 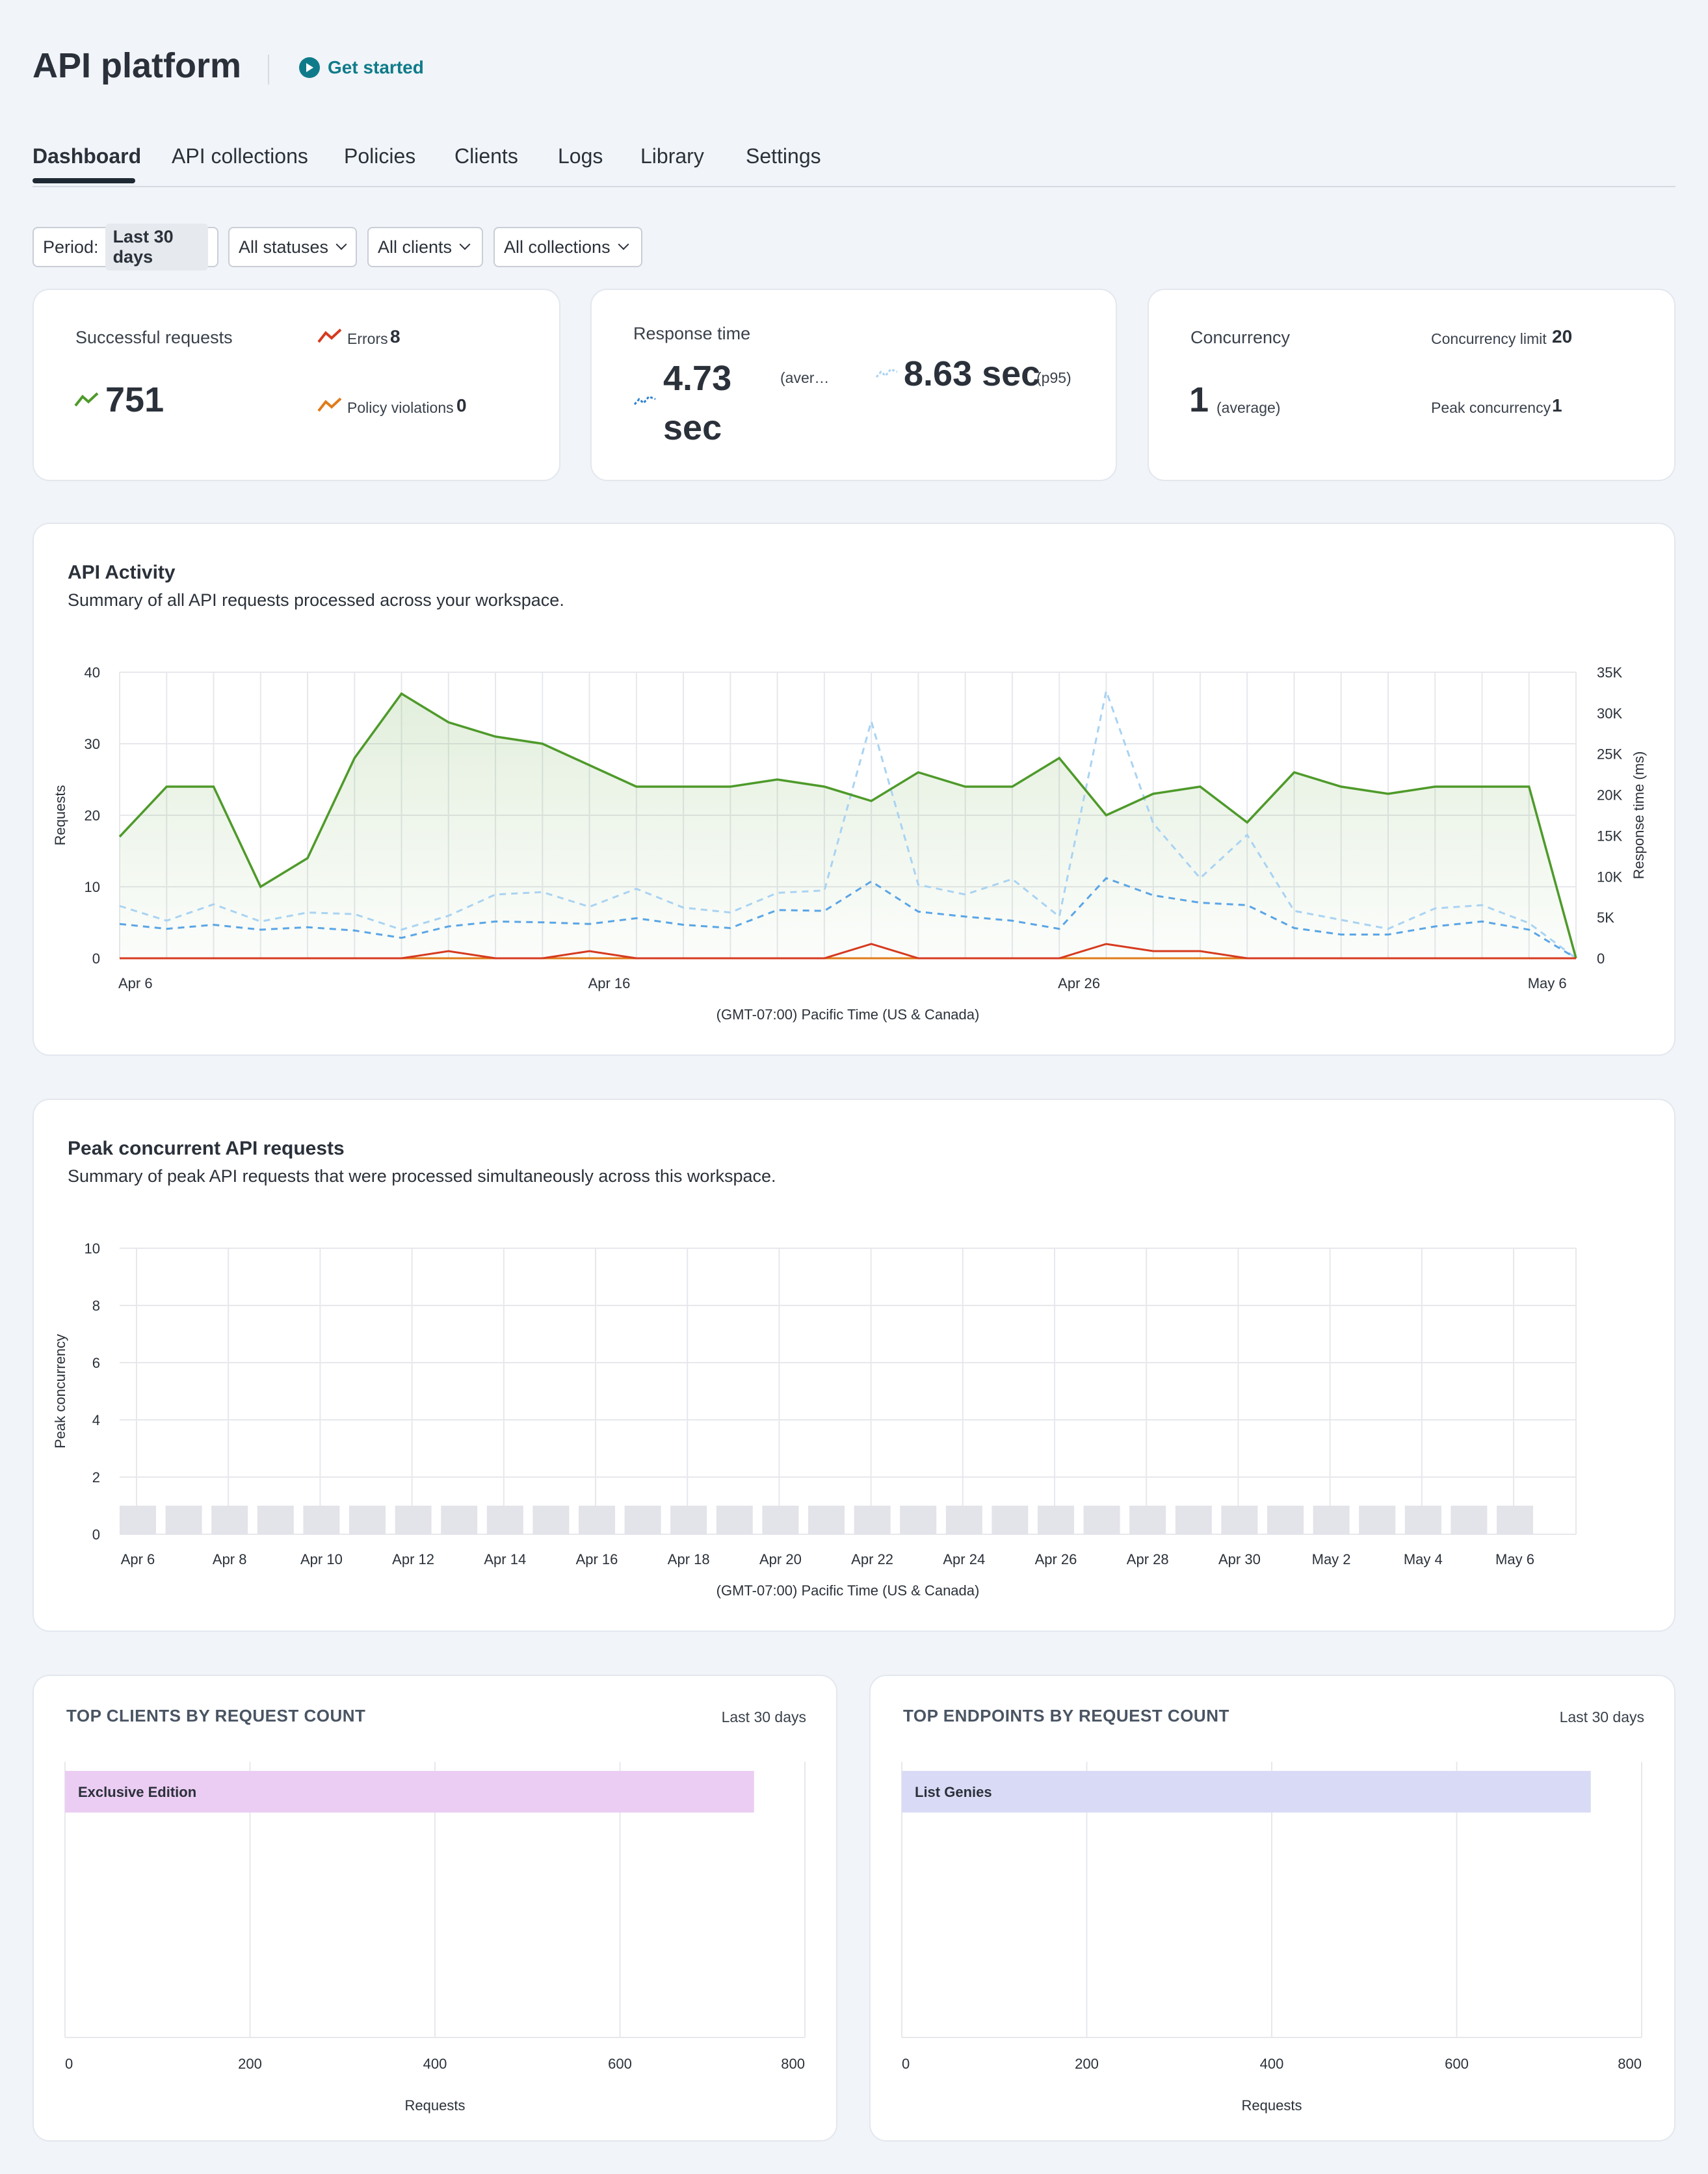 I want to click on y-tick-label: 30, so click(x=92, y=744).